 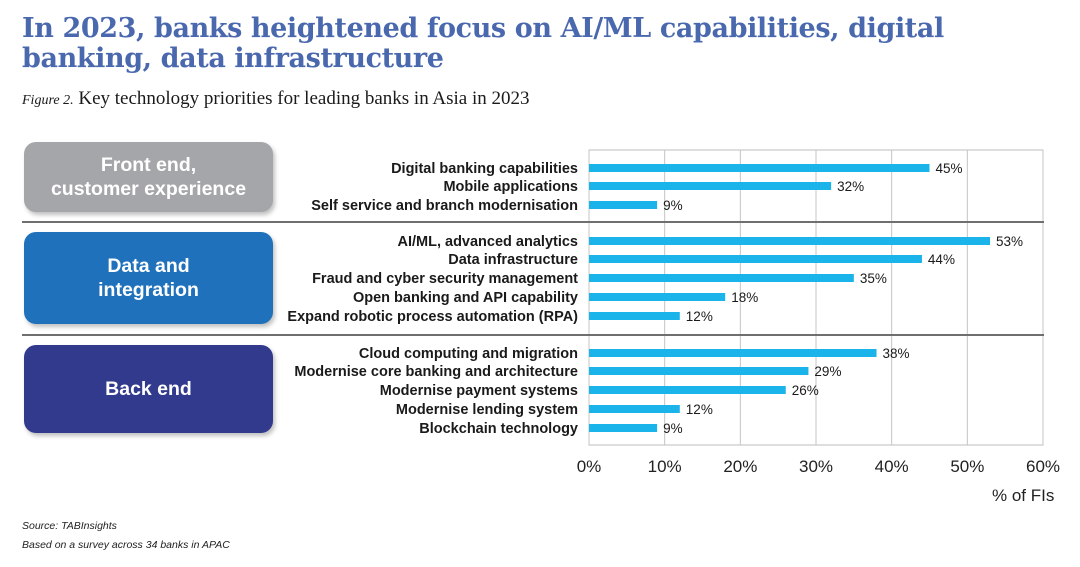 What do you see at coordinates (445, 279) in the screenshot?
I see `category-label: Fraud and cyber security management` at bounding box center [445, 279].